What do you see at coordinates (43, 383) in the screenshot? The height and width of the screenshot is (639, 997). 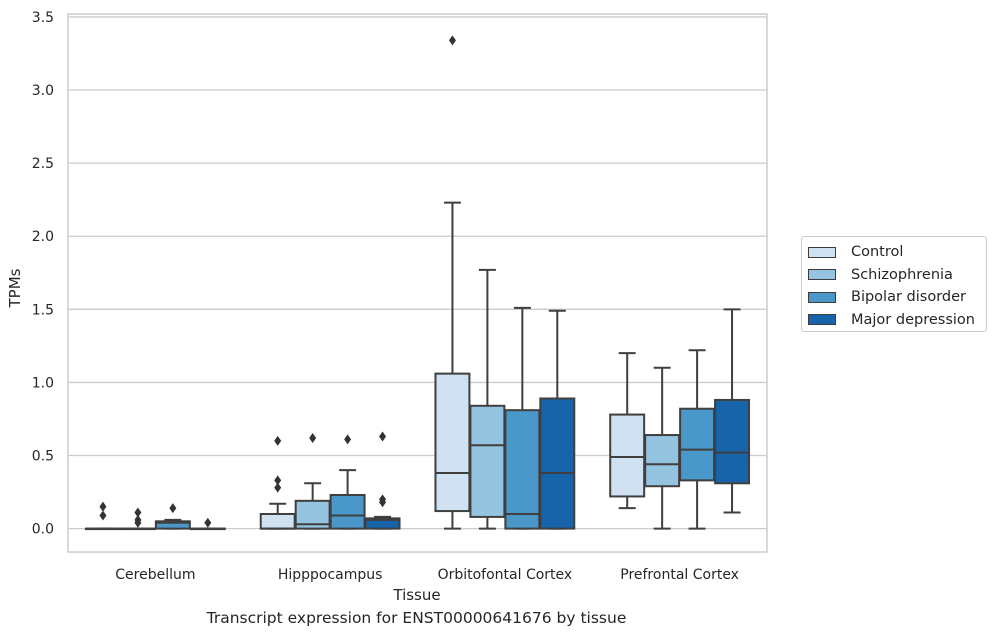 I see `y-tick-label: 1.0` at bounding box center [43, 383].